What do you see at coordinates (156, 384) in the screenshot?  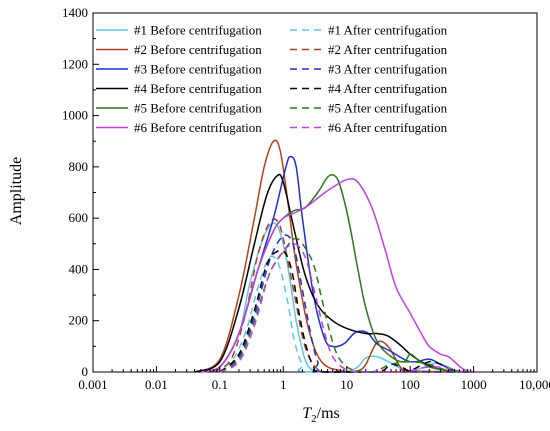 I see `x-tick-label: 0.01` at bounding box center [156, 384].